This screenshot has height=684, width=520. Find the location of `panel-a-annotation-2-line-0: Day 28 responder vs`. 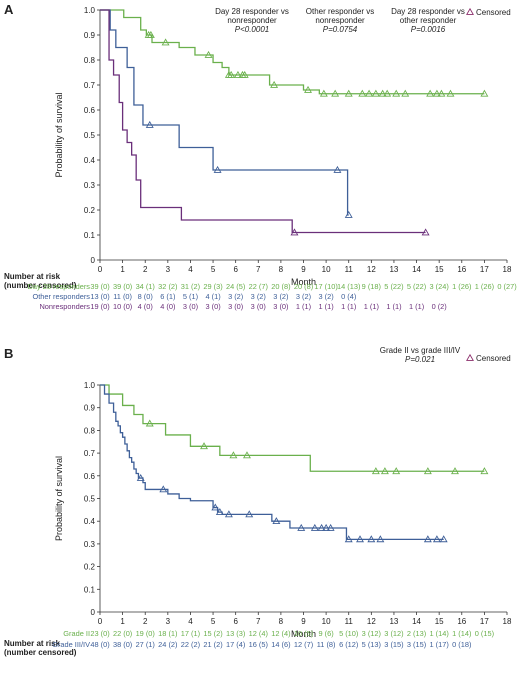

panel-a-annotation-2-line-0: Day 28 responder vs is located at coordinates (428, 11).